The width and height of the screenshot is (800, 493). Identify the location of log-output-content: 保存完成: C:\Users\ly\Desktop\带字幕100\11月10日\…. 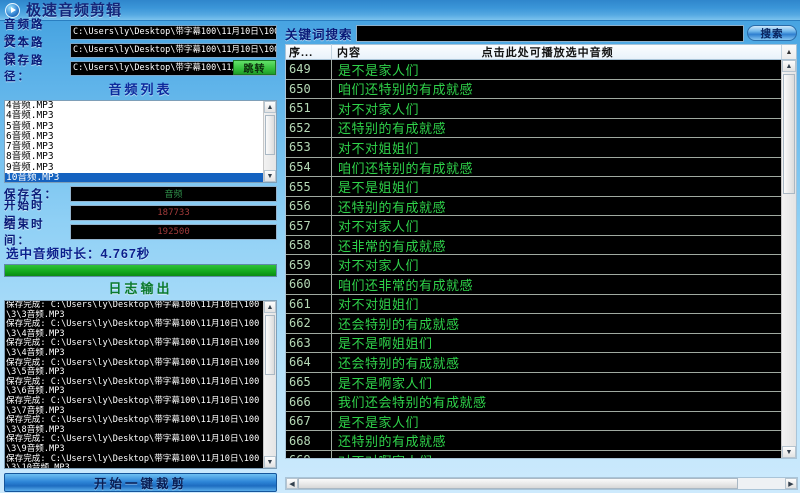
(134, 384).